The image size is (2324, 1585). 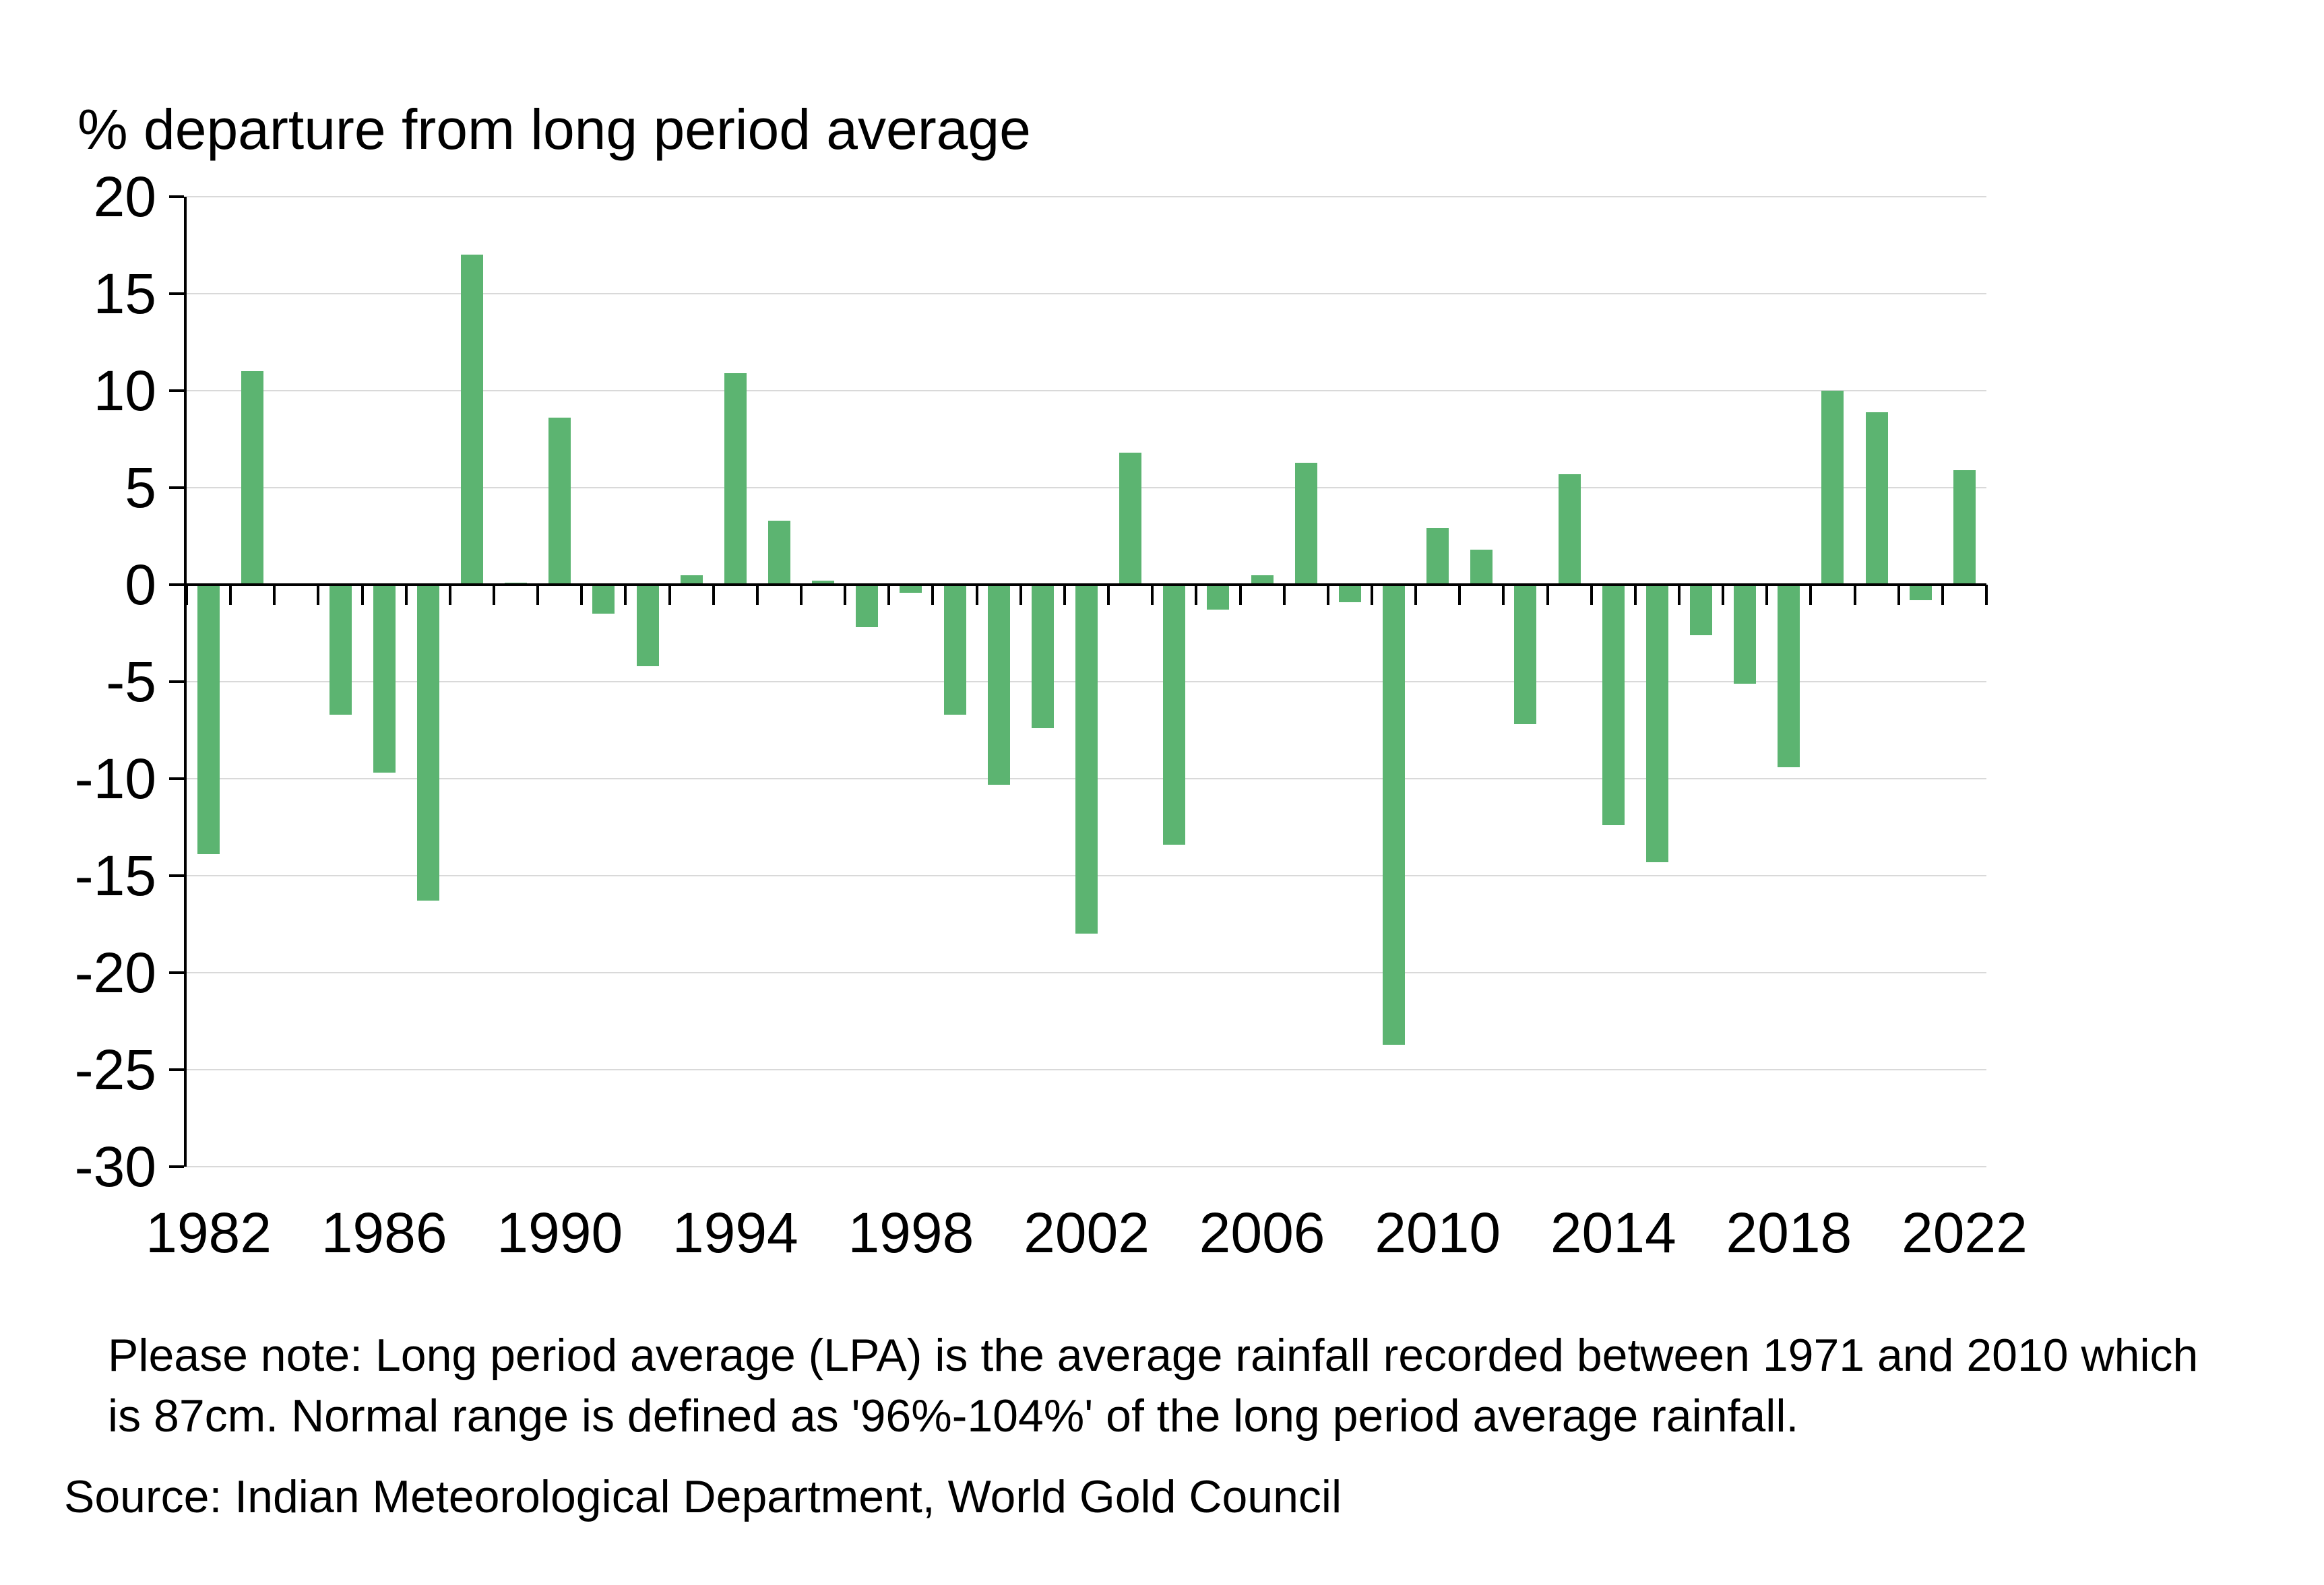 What do you see at coordinates (140, 584) in the screenshot?
I see `y-axis-label-0: 0` at bounding box center [140, 584].